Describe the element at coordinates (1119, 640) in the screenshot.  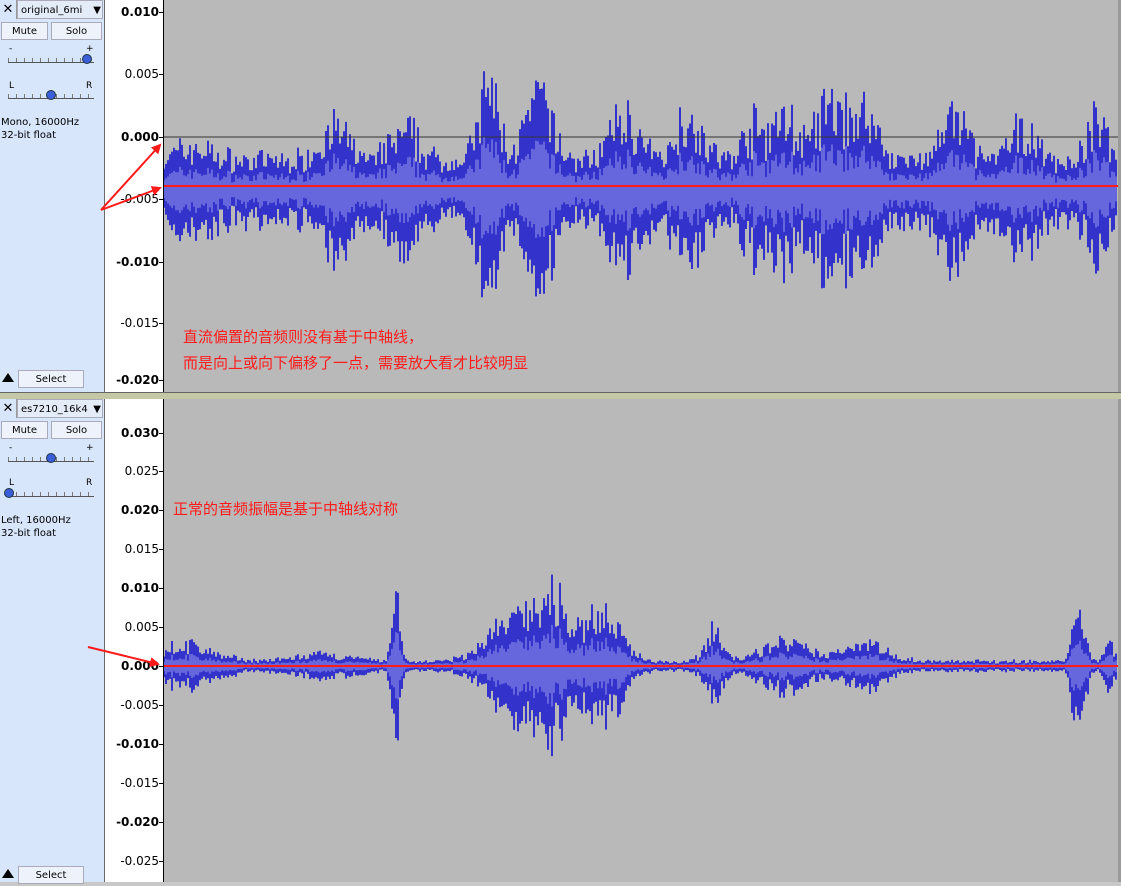
I see `track-2-right-edge` at that location.